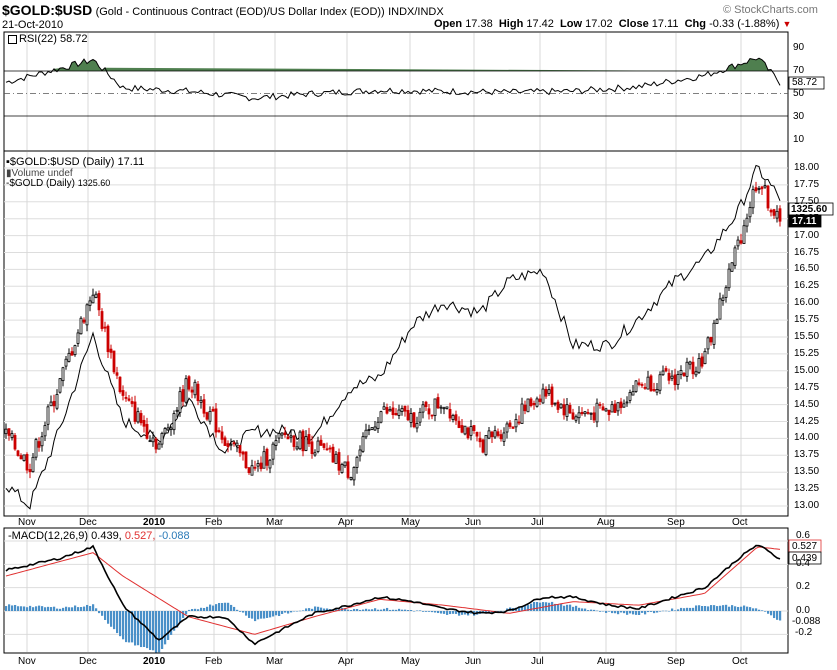 The width and height of the screenshot is (837, 670). I want to click on price-tick: 13.75, so click(807, 455).